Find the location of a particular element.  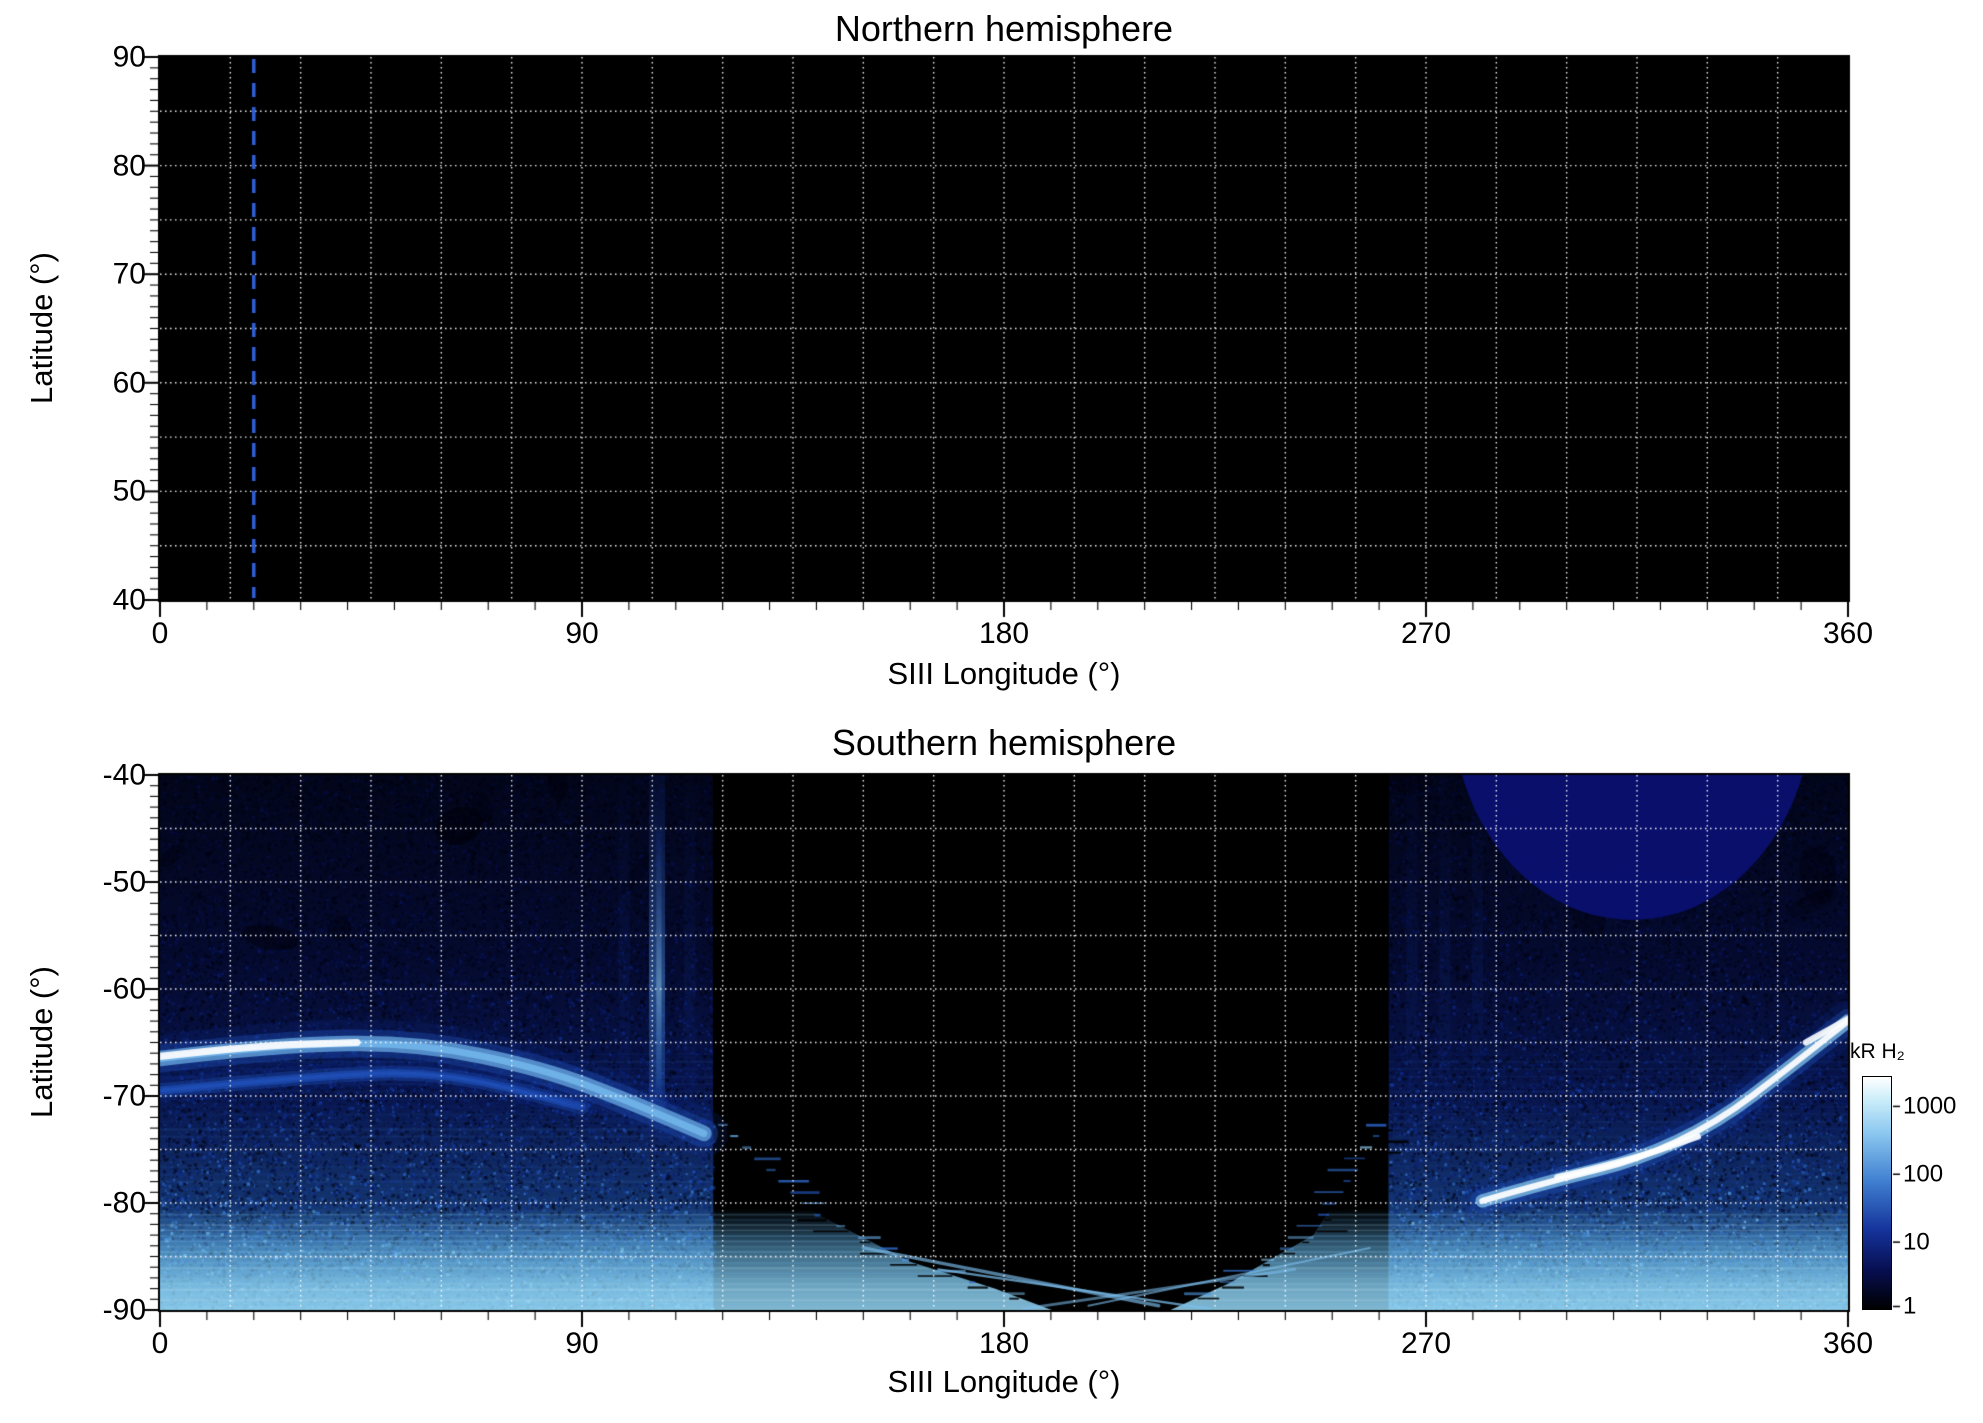

south-panel-title: Southern hemisphere is located at coordinates (1004, 742).